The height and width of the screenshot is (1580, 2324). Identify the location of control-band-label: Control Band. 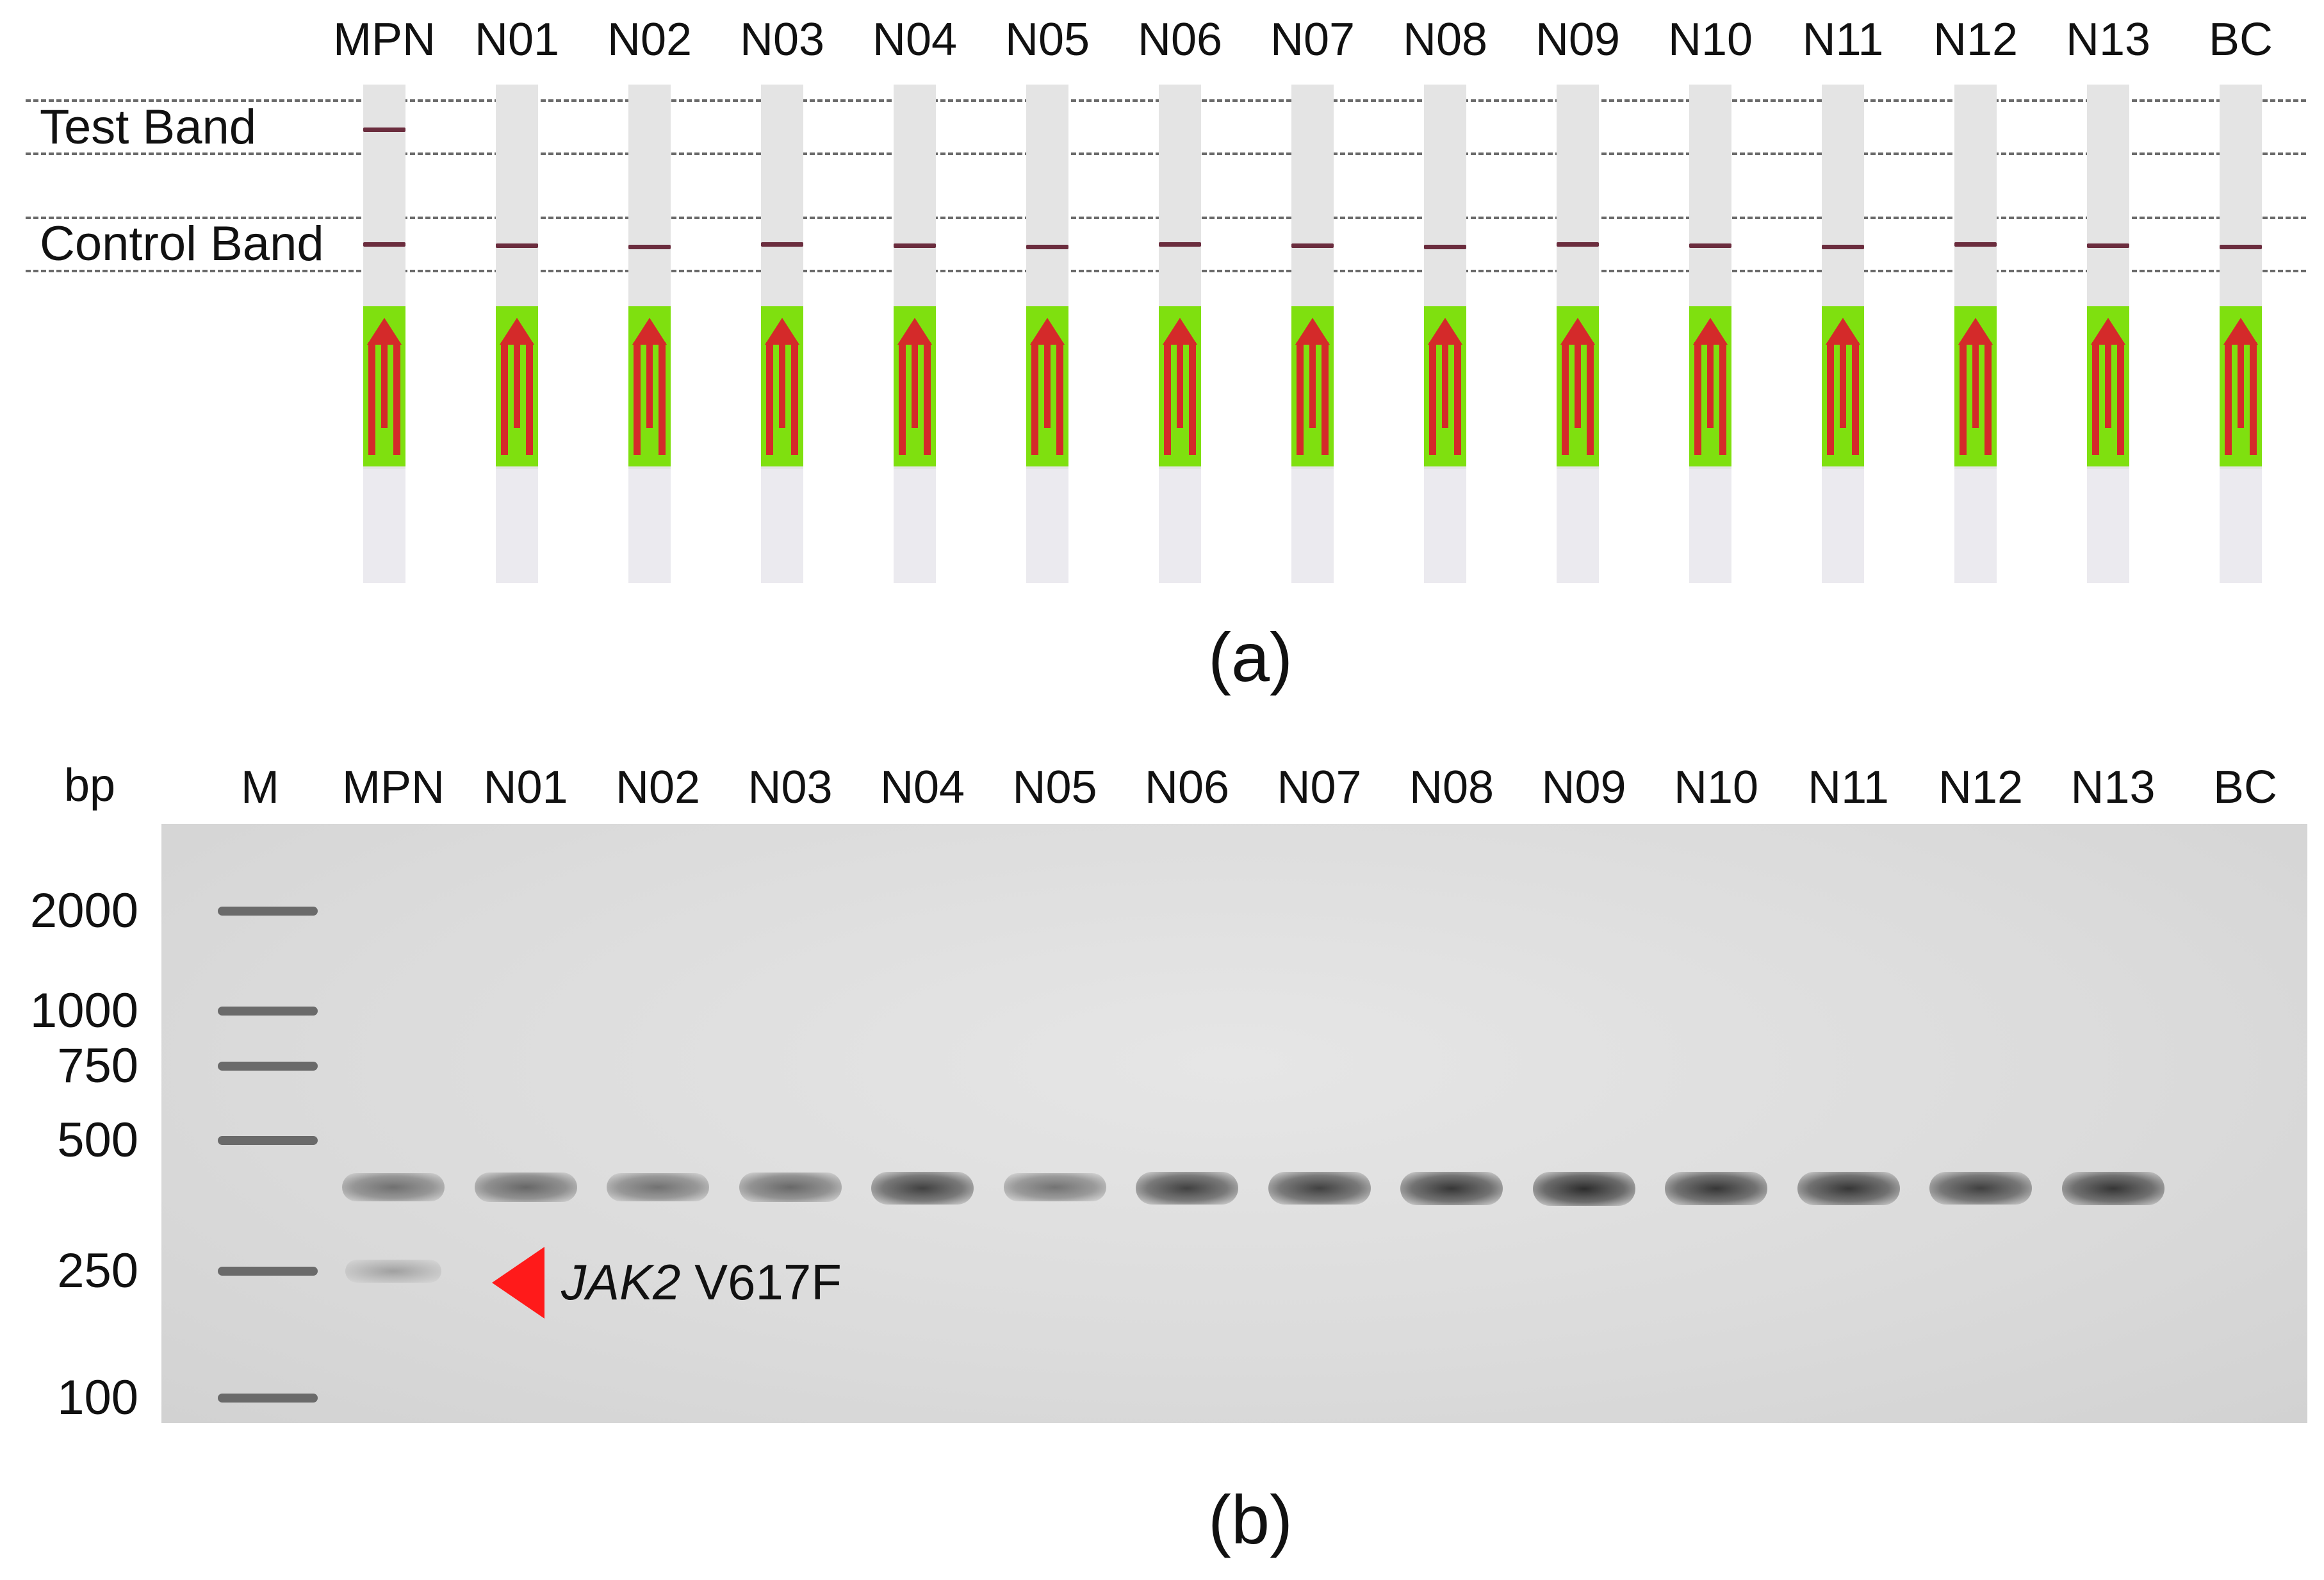
(182, 244).